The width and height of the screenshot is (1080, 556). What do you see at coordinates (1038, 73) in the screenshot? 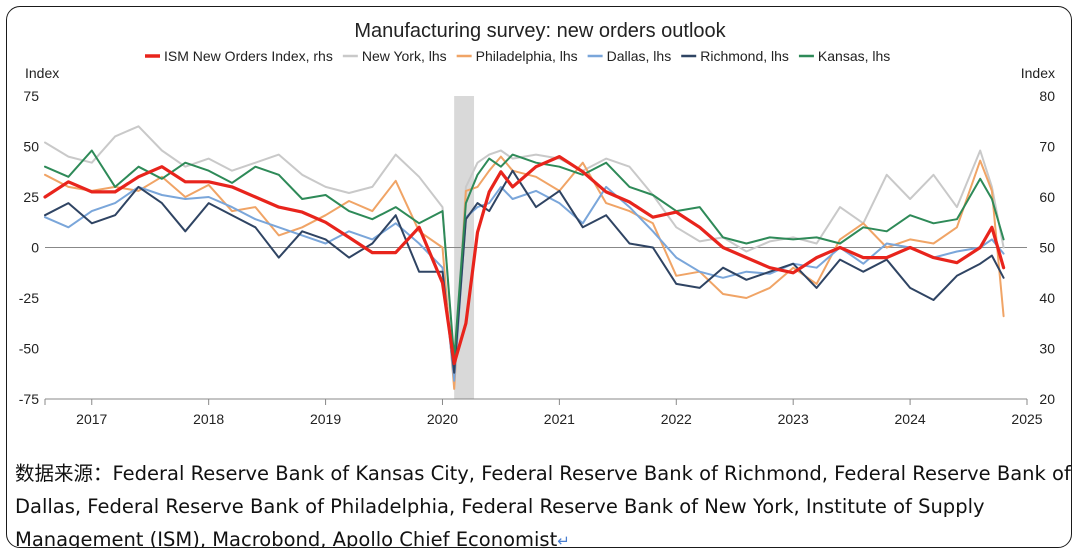
I see `right-axis-title: Index` at bounding box center [1038, 73].